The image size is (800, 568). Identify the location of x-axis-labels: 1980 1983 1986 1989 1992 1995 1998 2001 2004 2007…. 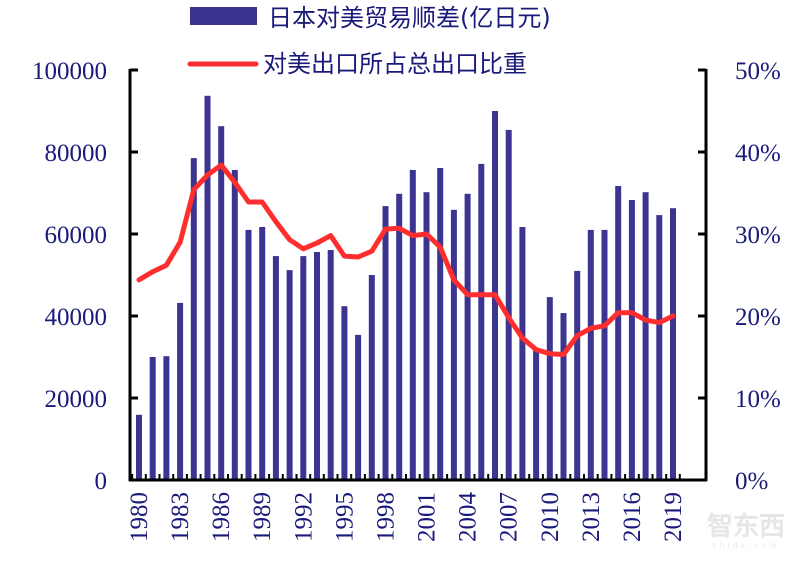
(406, 517).